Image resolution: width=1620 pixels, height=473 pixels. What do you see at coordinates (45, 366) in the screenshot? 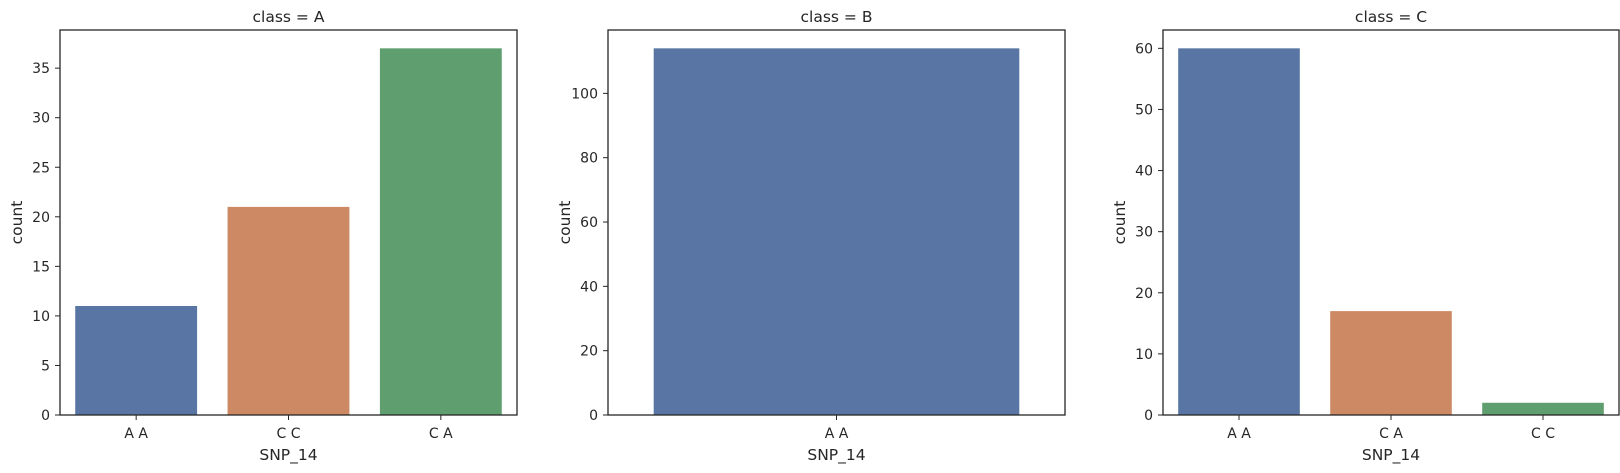
I see `y-tick-label: 5` at bounding box center [45, 366].